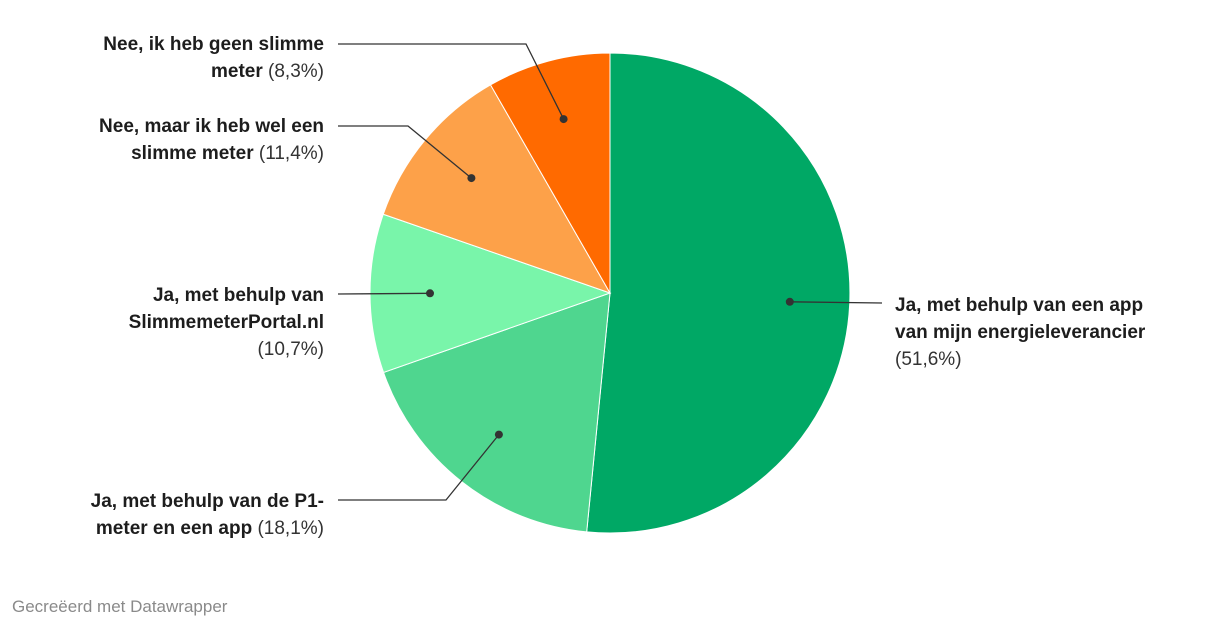  I want to click on slice-value-label: (10,7%), so click(290, 349).